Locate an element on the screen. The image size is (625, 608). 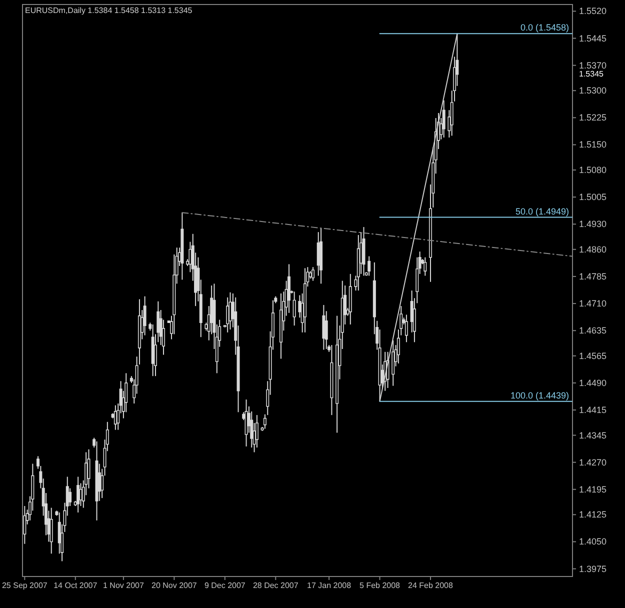
y-tick-label: 1.5445 is located at coordinates (593, 38).